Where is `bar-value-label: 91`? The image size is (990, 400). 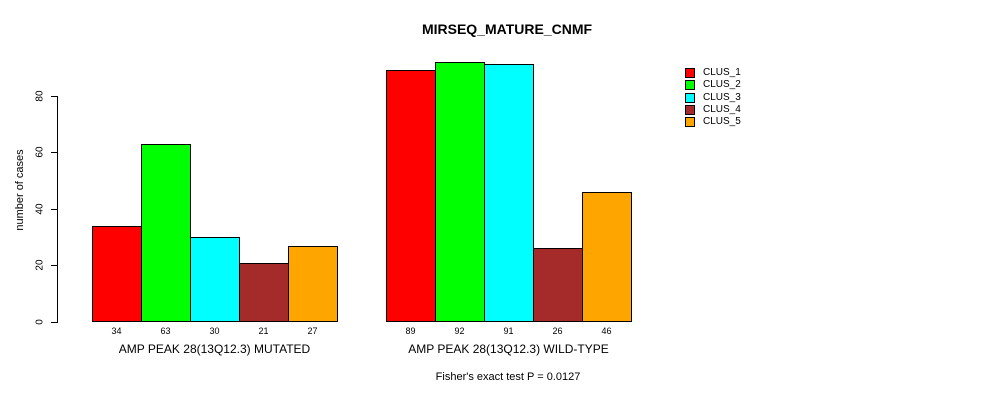
bar-value-label: 91 is located at coordinates (508, 331).